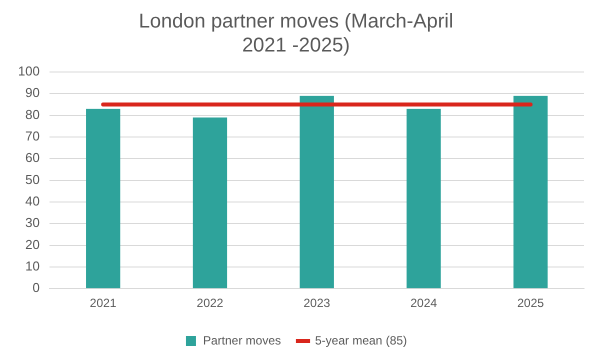  What do you see at coordinates (241, 340) in the screenshot?
I see `legend-label: Partner moves` at bounding box center [241, 340].